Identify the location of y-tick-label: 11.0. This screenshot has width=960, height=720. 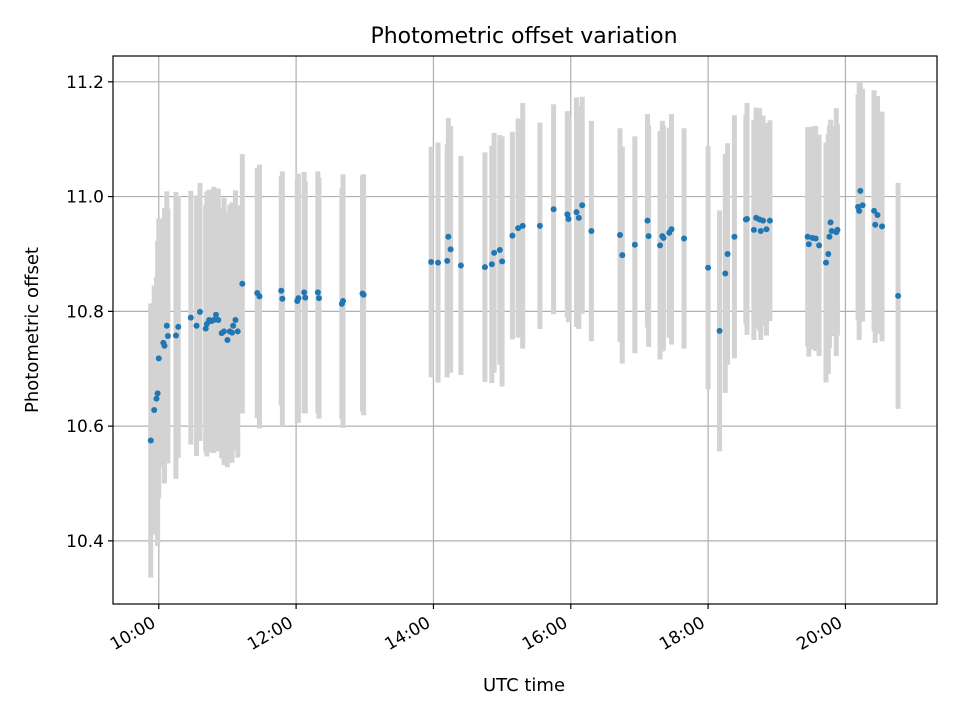
(85, 198).